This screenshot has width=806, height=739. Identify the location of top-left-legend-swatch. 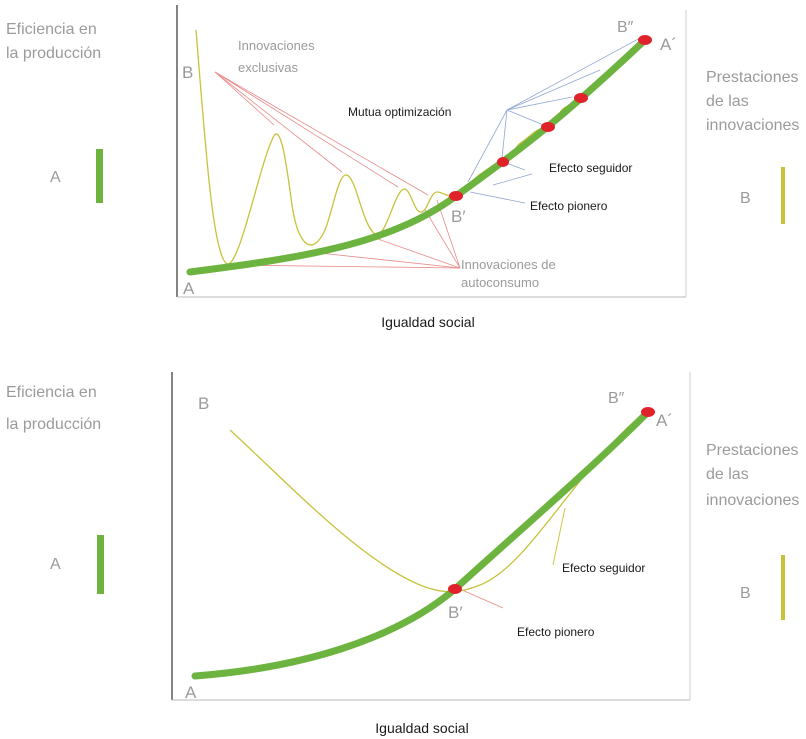
(99, 176).